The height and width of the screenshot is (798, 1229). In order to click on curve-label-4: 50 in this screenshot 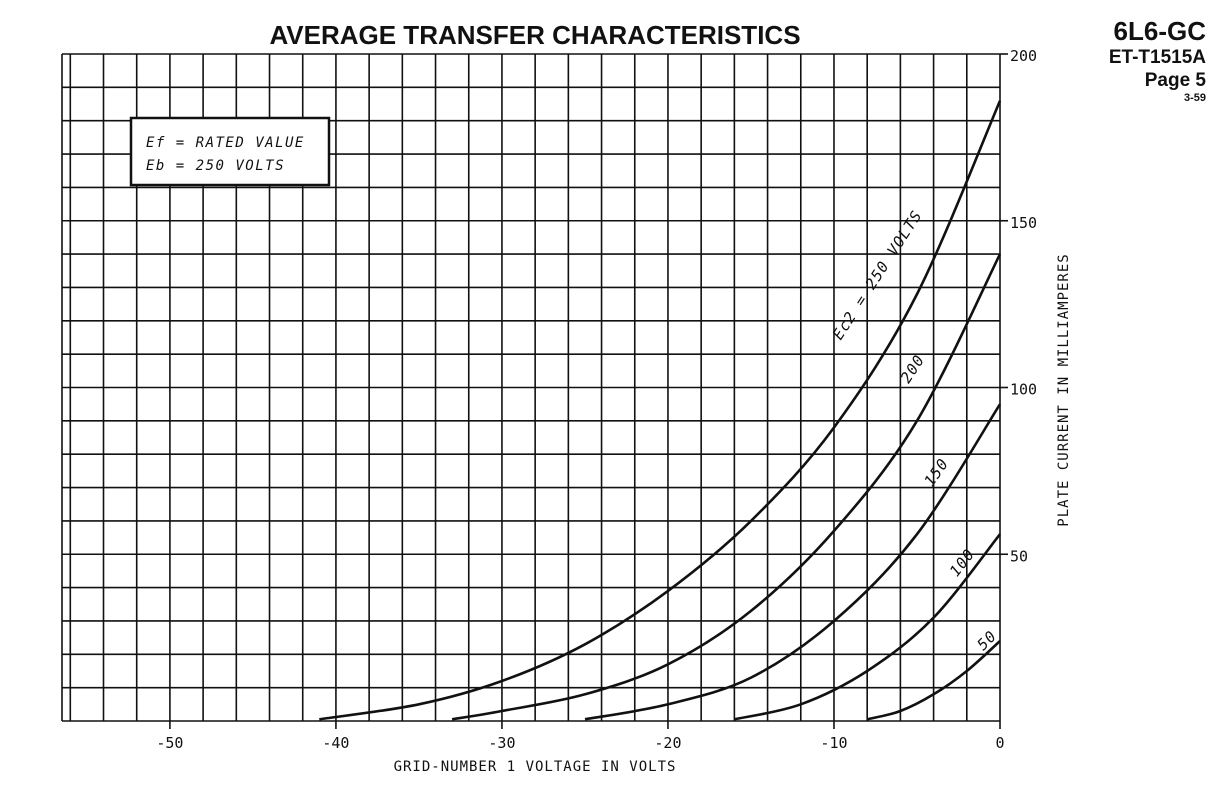, I will do `click(986, 640)`.